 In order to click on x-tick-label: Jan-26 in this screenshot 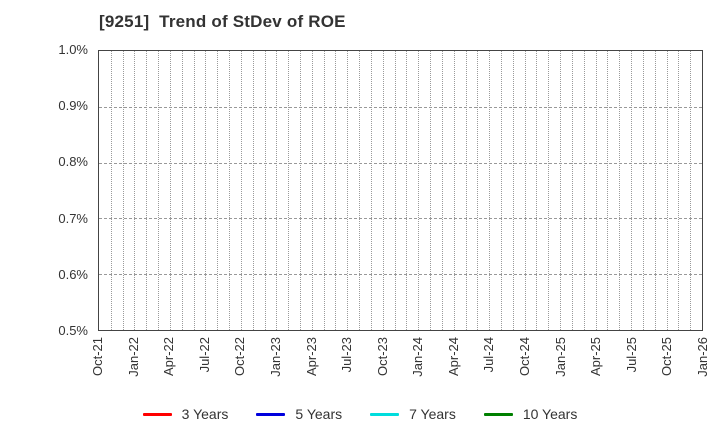, I will do `click(702, 357)`.